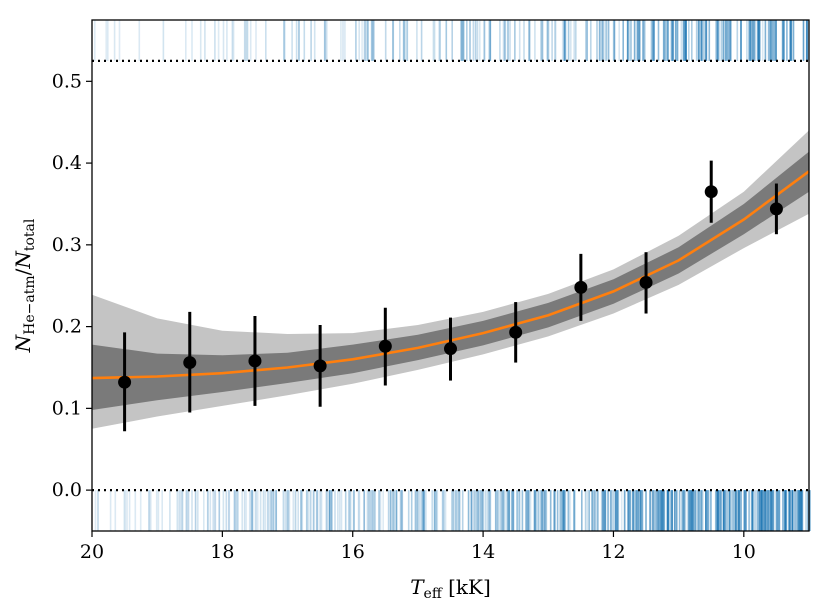 This screenshot has height=614, width=830. I want to click on bottom-rug-strip, so click(452, 510).